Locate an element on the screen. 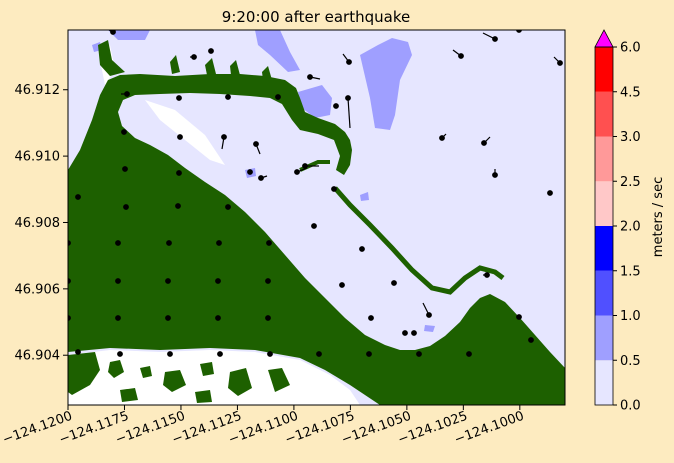 This screenshot has height=463, width=674. colorbar-extend-arrow is located at coordinates (604, 38).